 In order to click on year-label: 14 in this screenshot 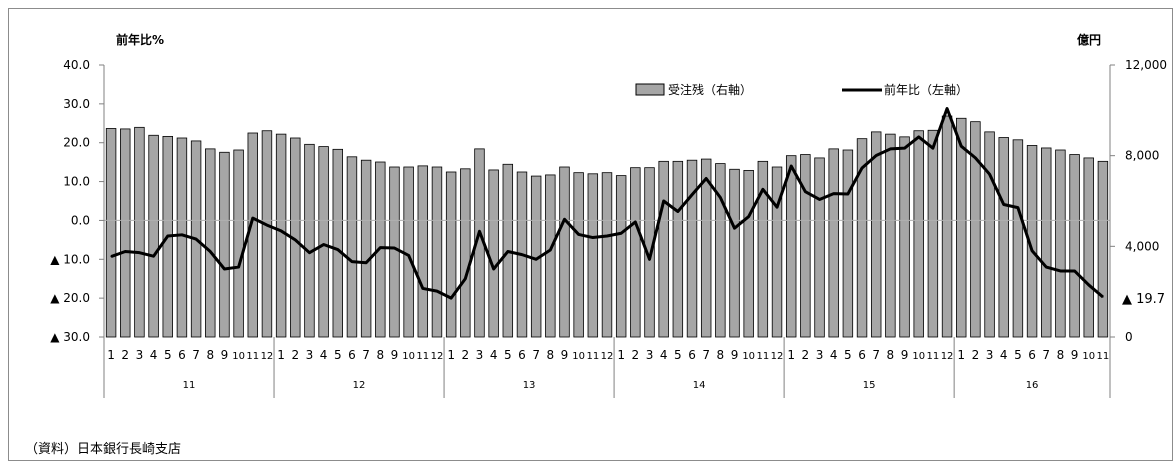, I will do `click(699, 385)`.